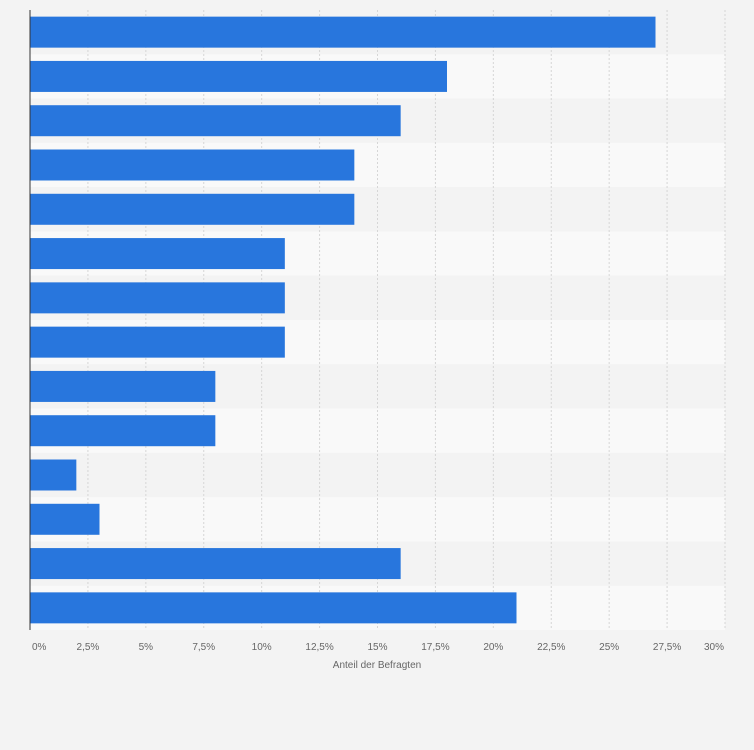 The height and width of the screenshot is (750, 754). I want to click on x-tick-label: 27,5%, so click(667, 647).